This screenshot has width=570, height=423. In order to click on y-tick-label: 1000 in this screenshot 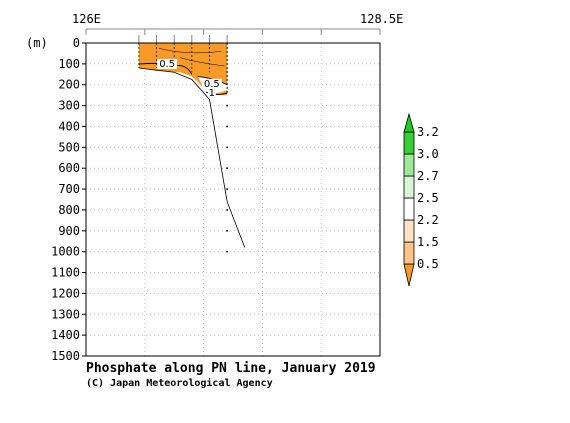, I will do `click(65, 252)`.